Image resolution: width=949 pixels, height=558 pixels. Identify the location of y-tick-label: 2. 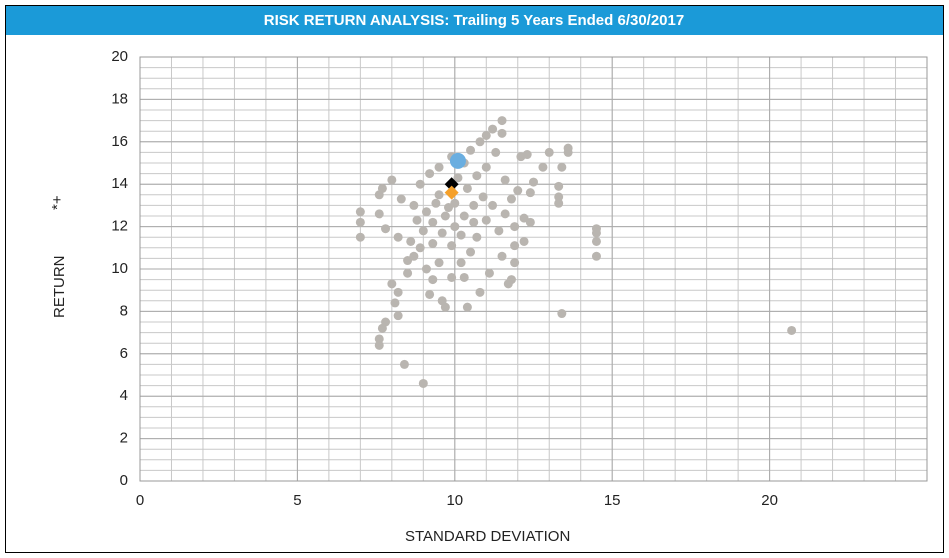
(124, 438).